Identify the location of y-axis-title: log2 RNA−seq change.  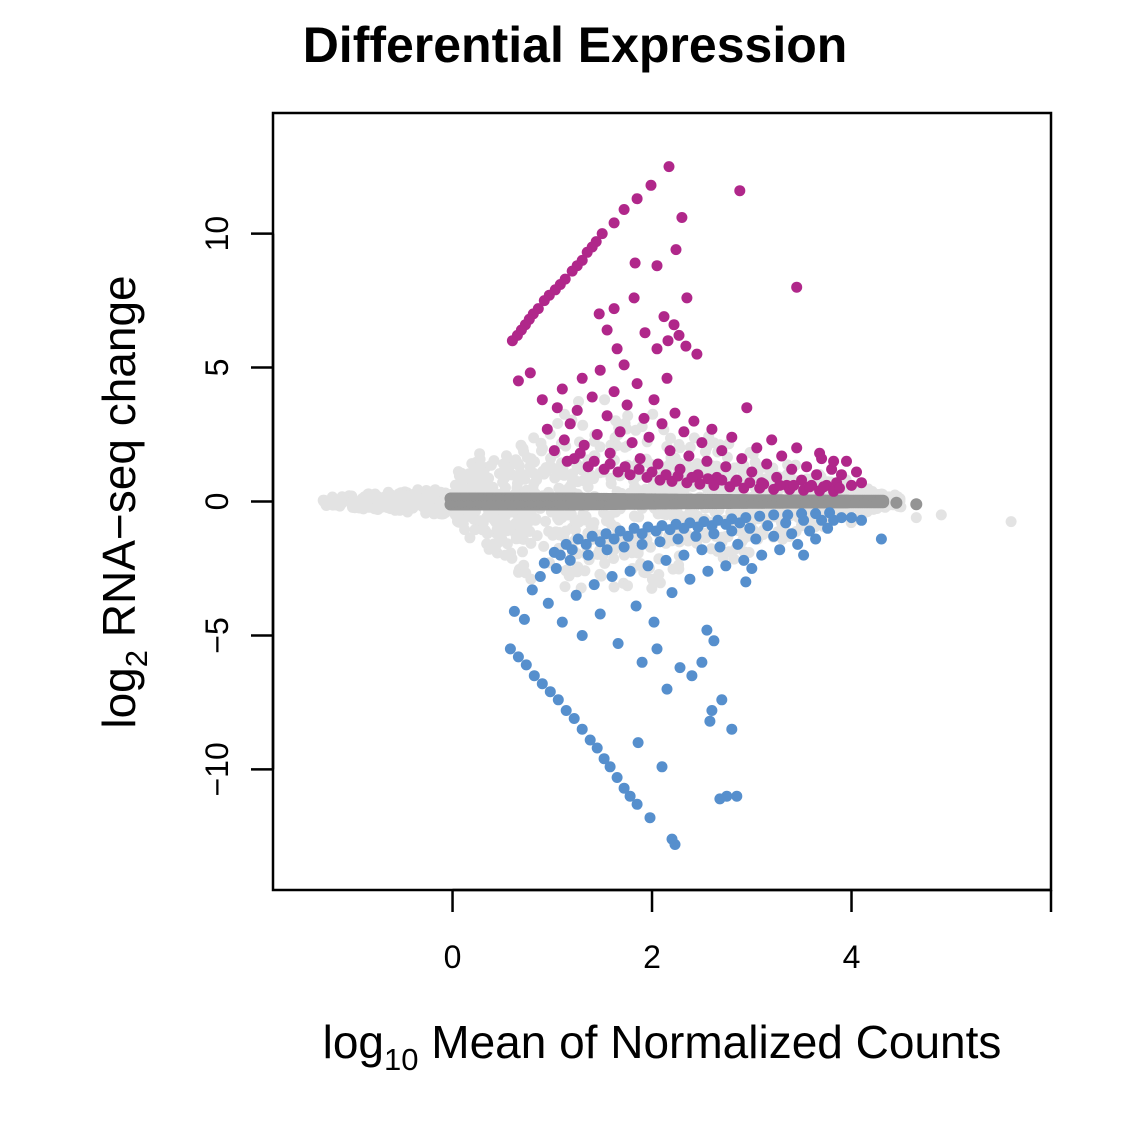
(123, 501).